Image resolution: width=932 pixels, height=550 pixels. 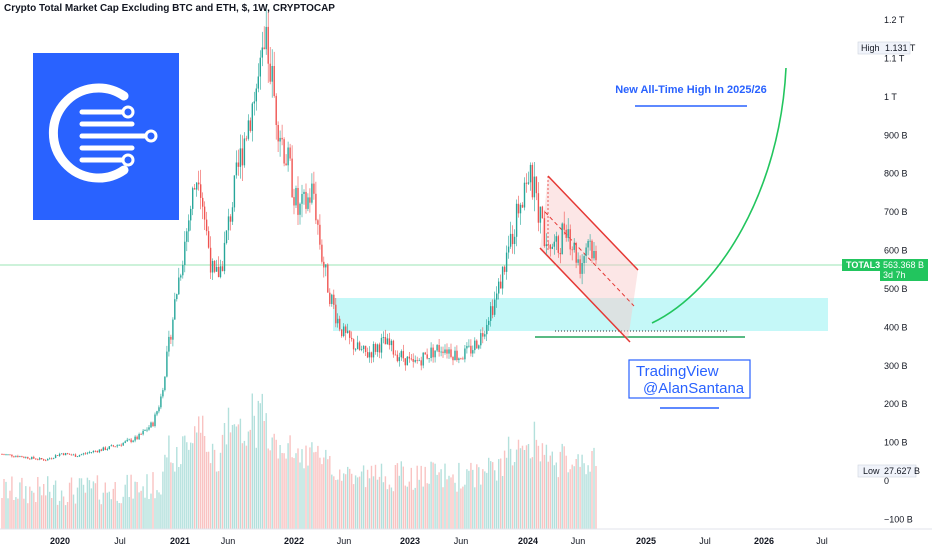 I want to click on time-tick-label: 2026, so click(x=764, y=541).